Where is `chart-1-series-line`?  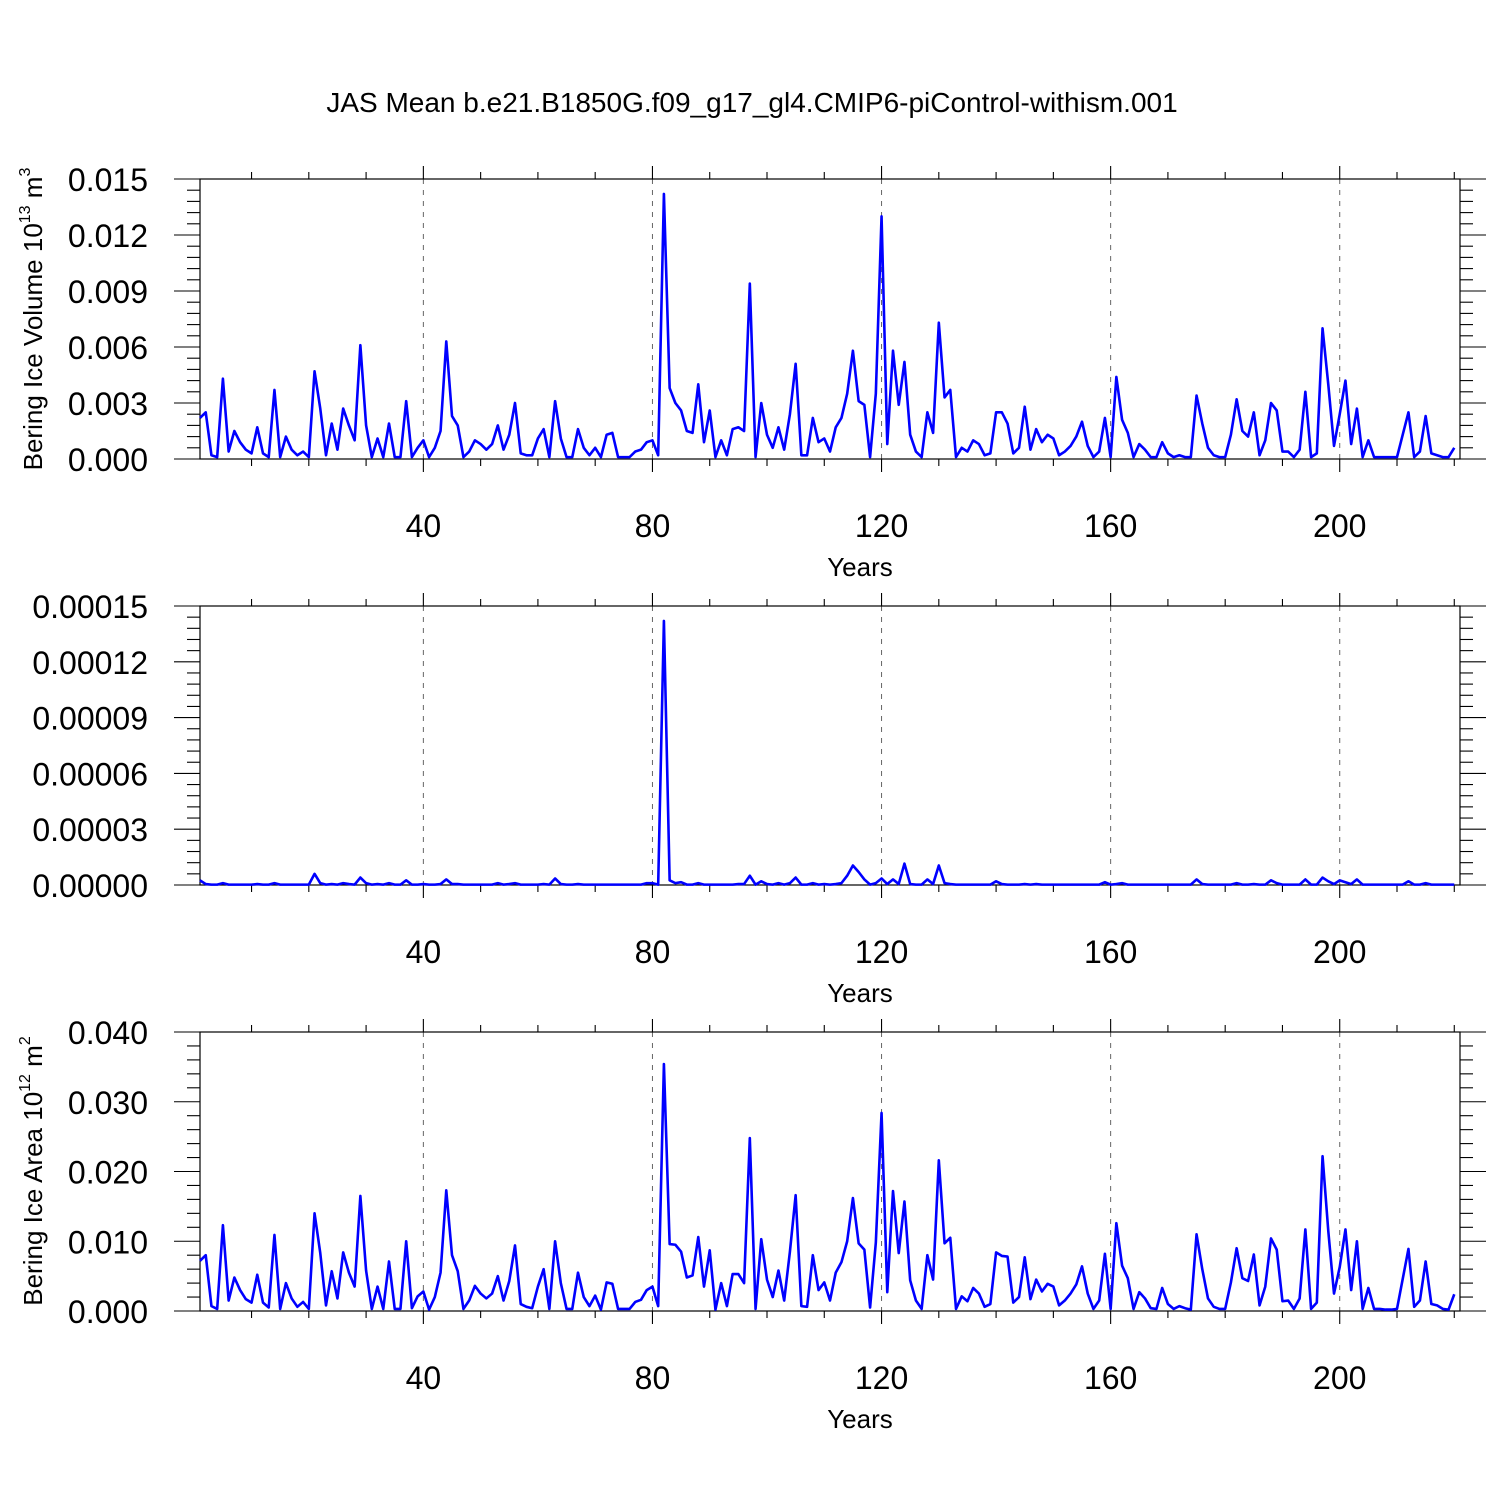 chart-1-series-line is located at coordinates (827, 325).